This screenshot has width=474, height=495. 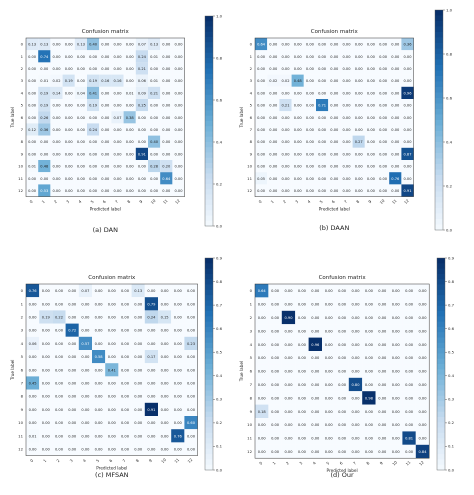 I want to click on cell-value-label: 0.13, so click(x=81, y=45).